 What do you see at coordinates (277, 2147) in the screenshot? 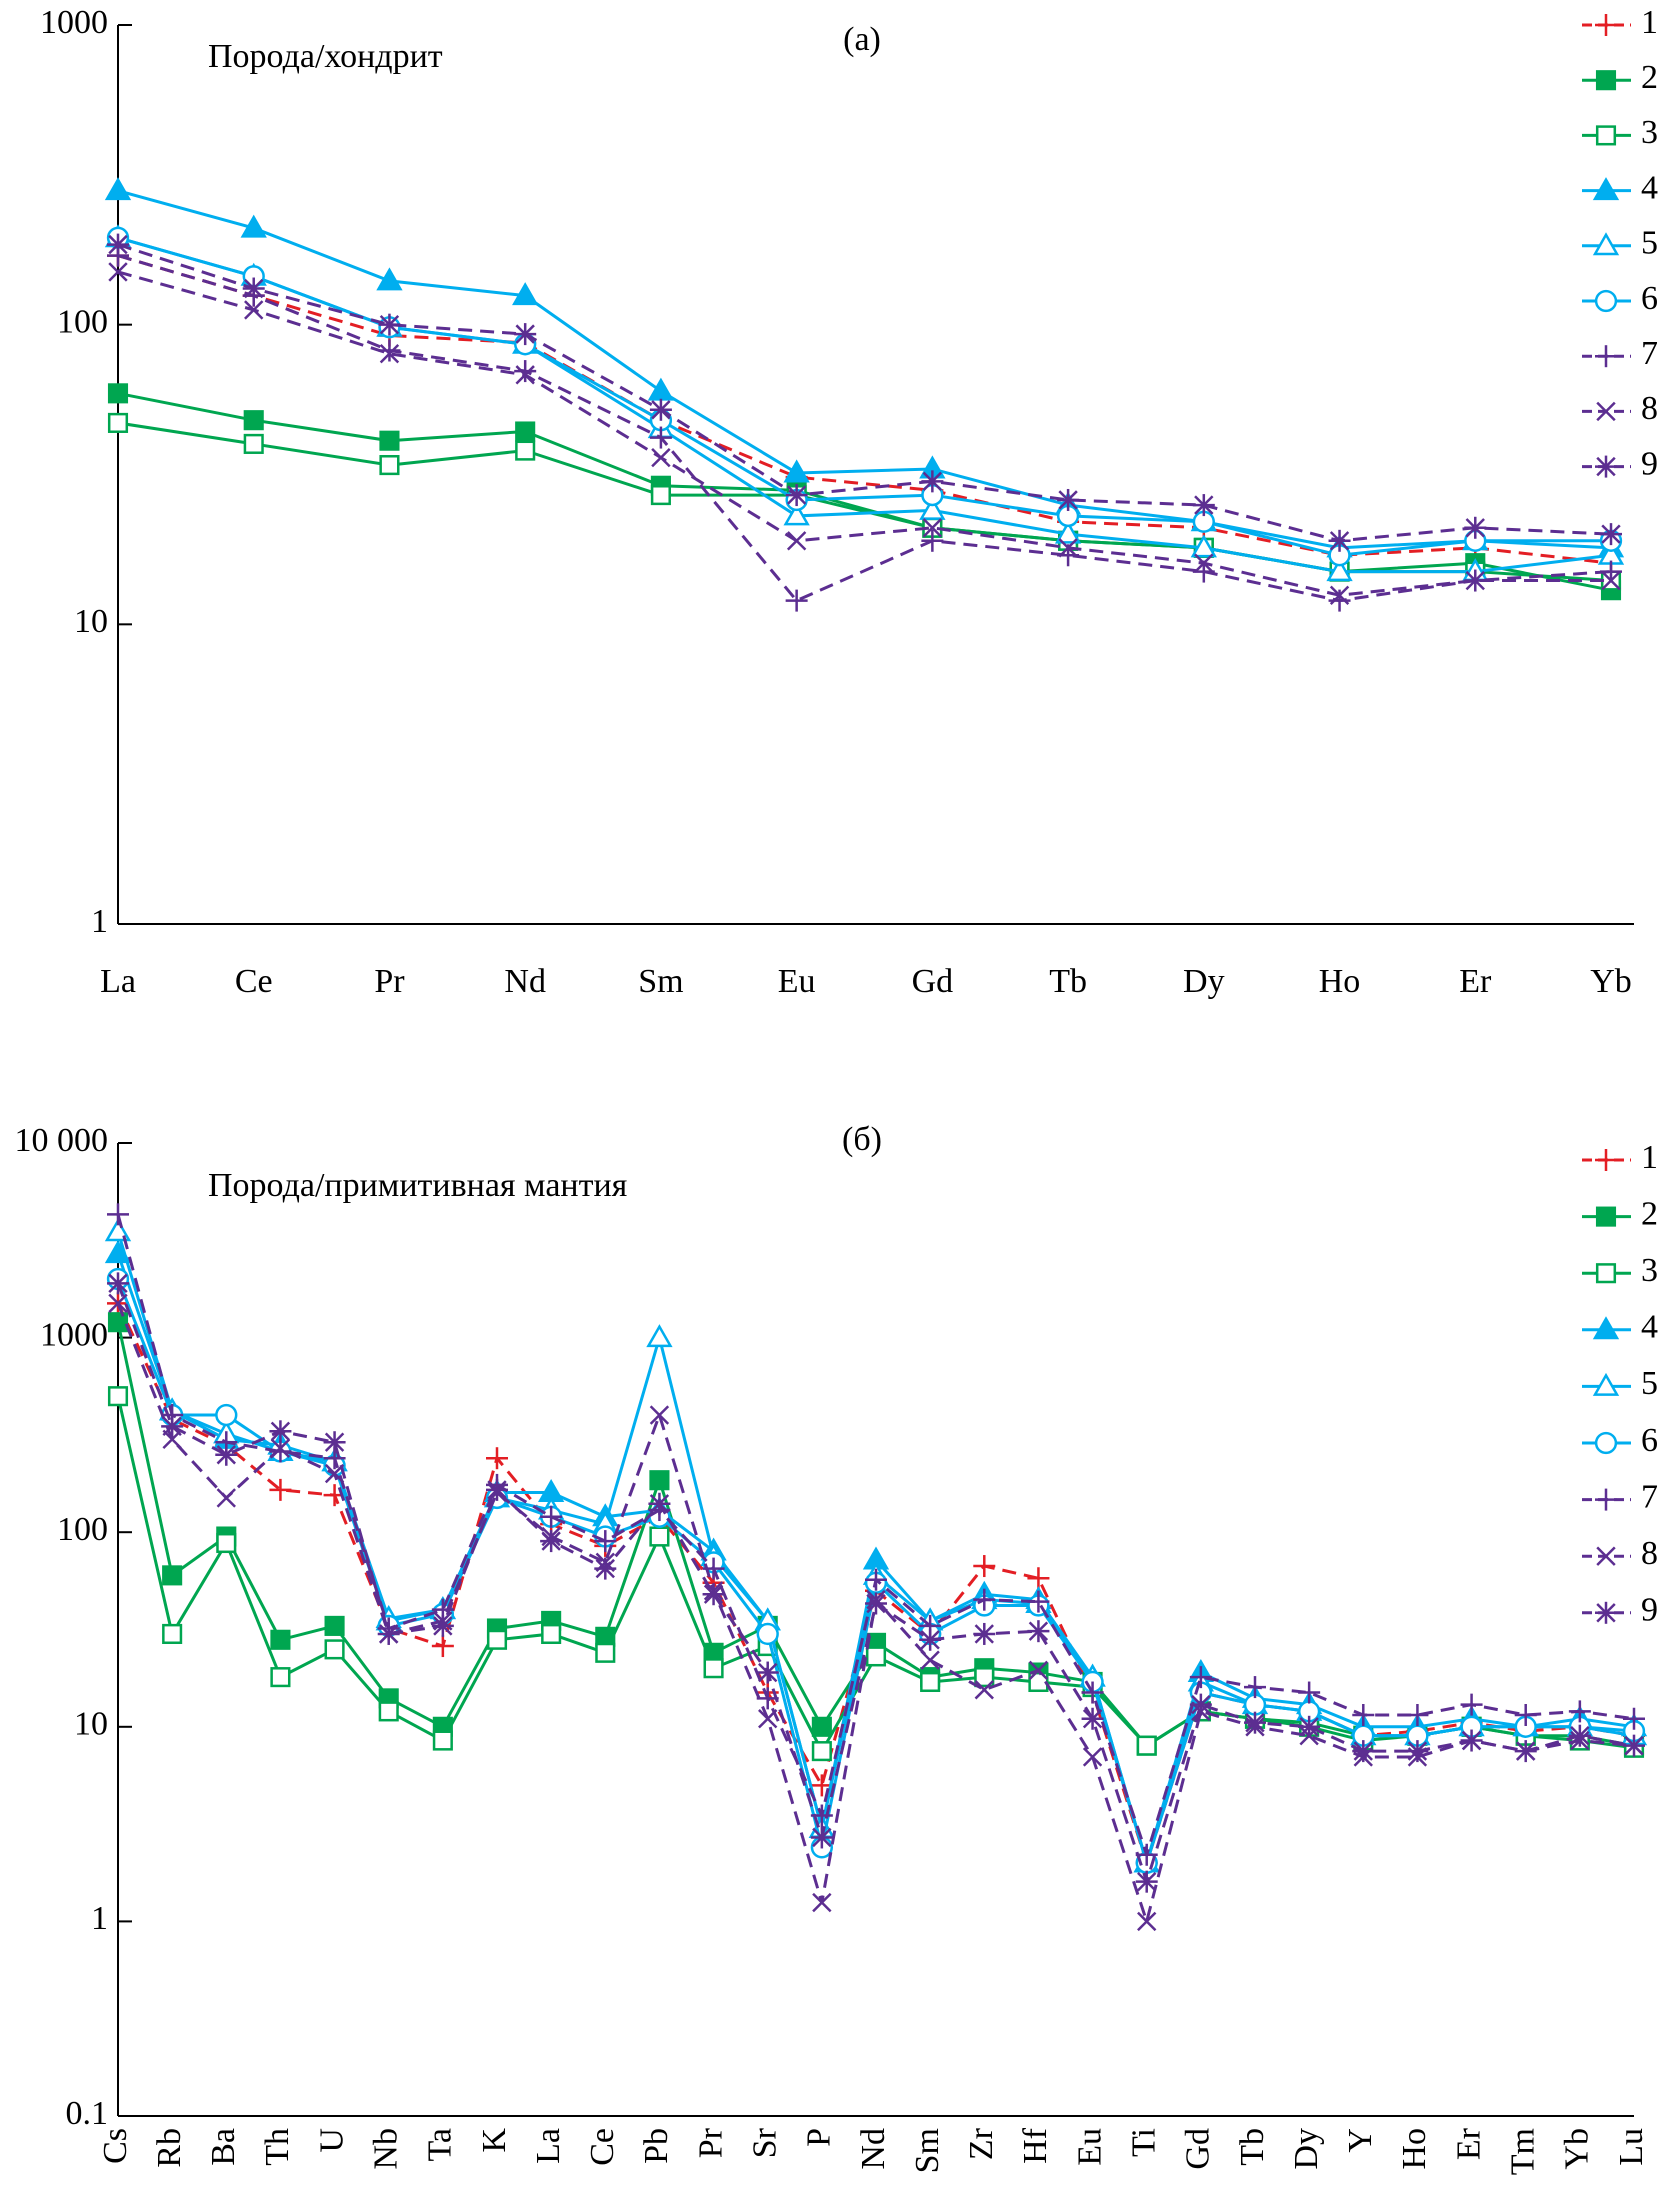
I see `x-tick-label: Th` at bounding box center [277, 2147].